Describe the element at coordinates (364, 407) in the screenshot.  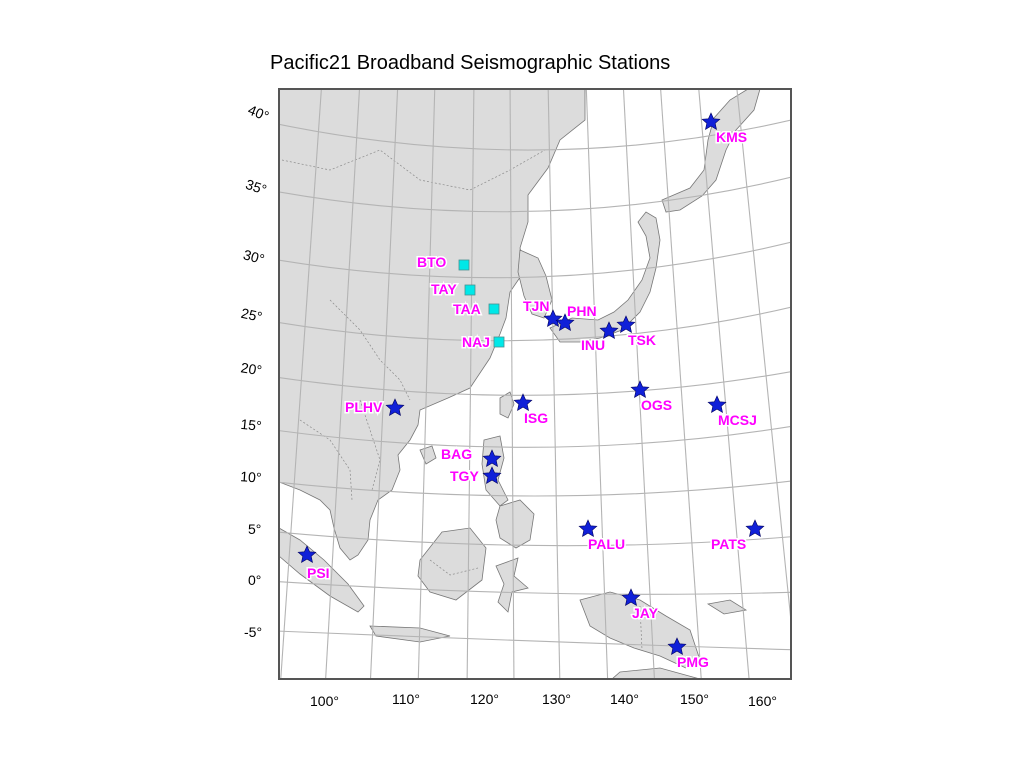
I see `station-label: PLHV` at that location.